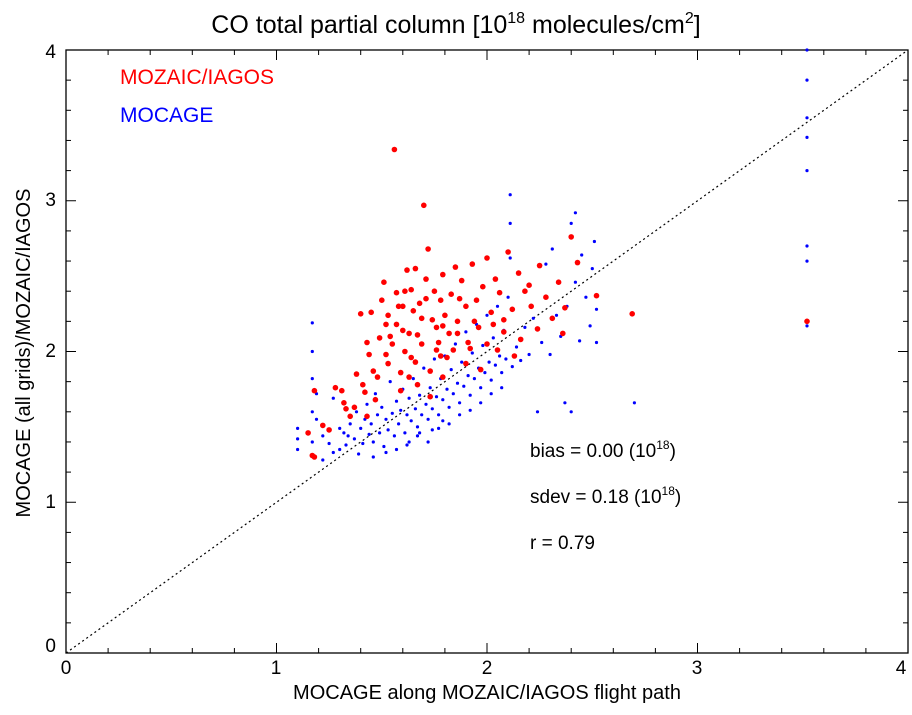 Image resolution: width=912 pixels, height=715 pixels. Describe the element at coordinates (66, 668) in the screenshot. I see `x-tick-label: 0` at that location.